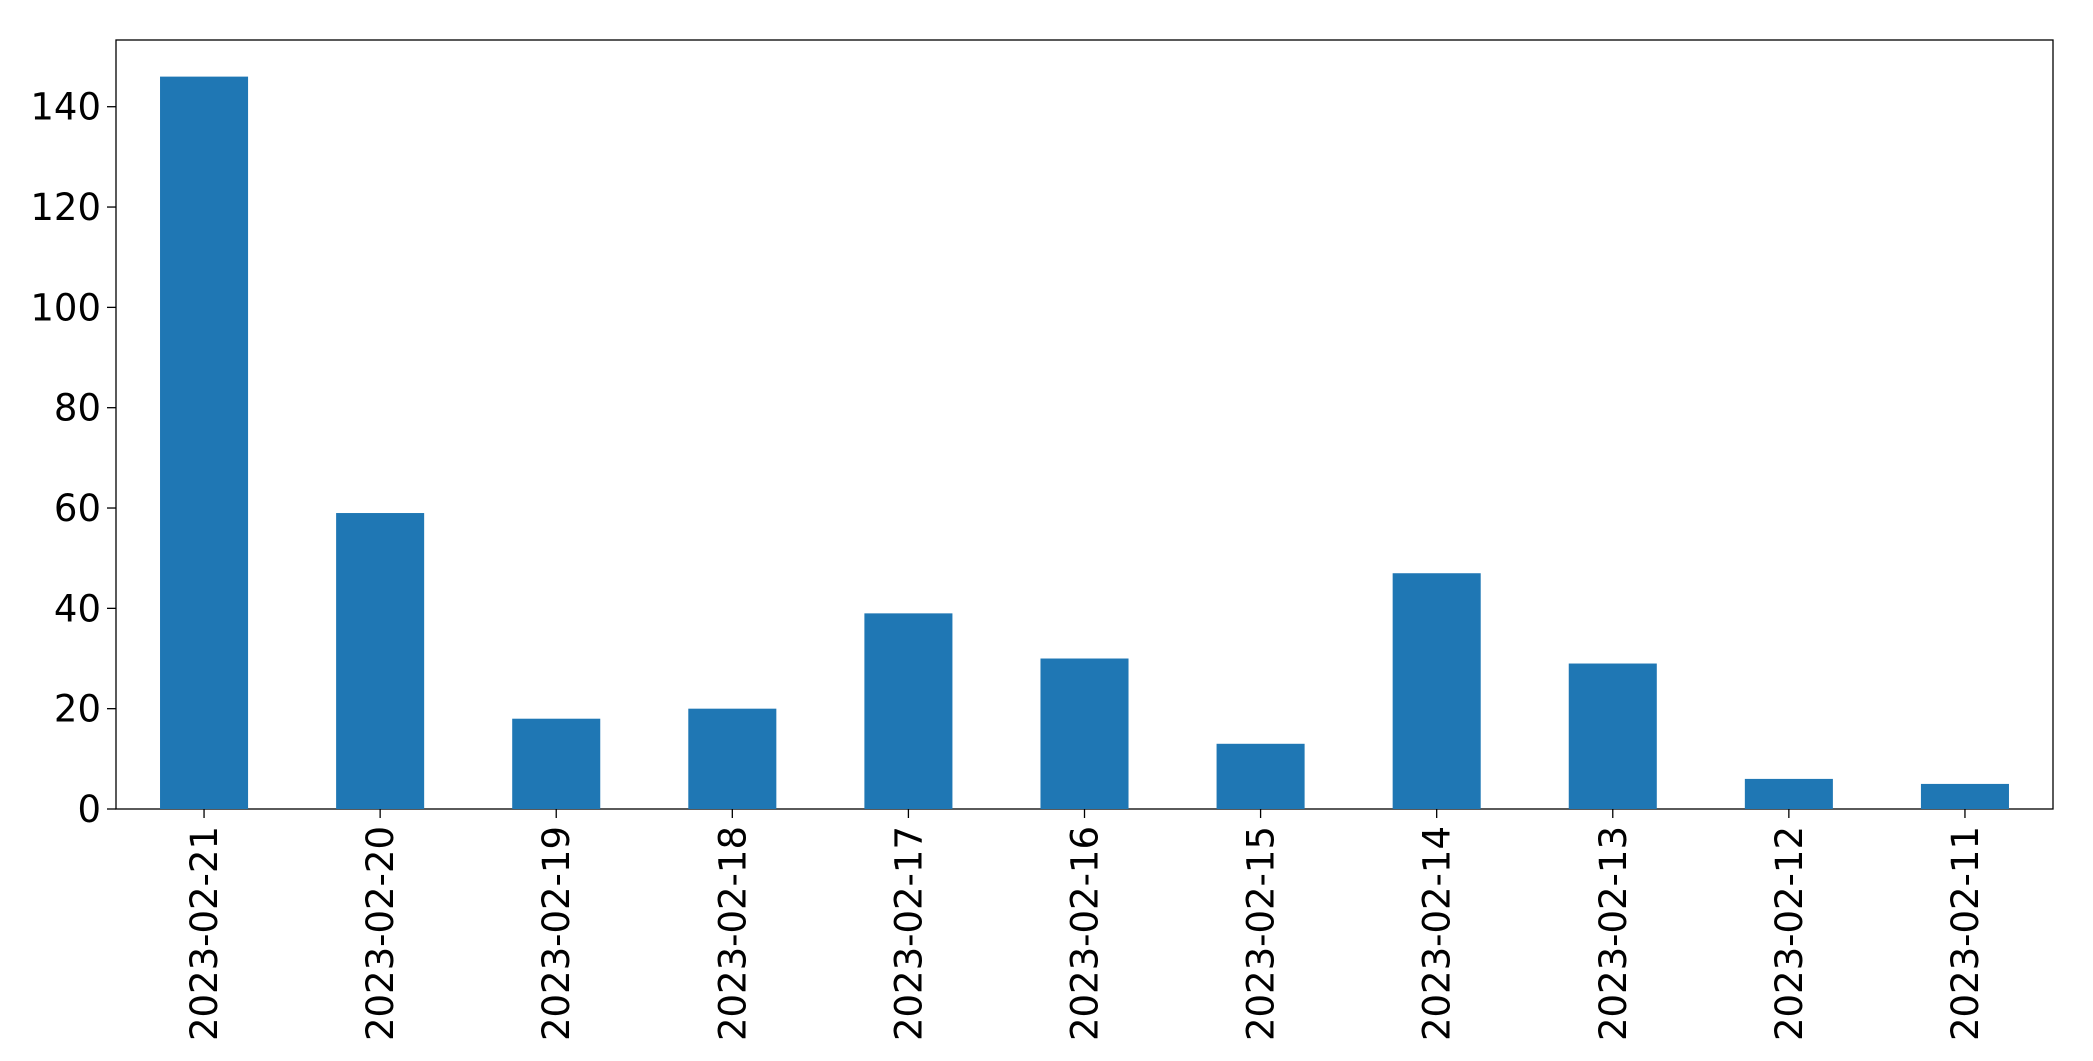  Describe the element at coordinates (1965, 933) in the screenshot. I see `x-tick-label: 2023-02-11` at that location.